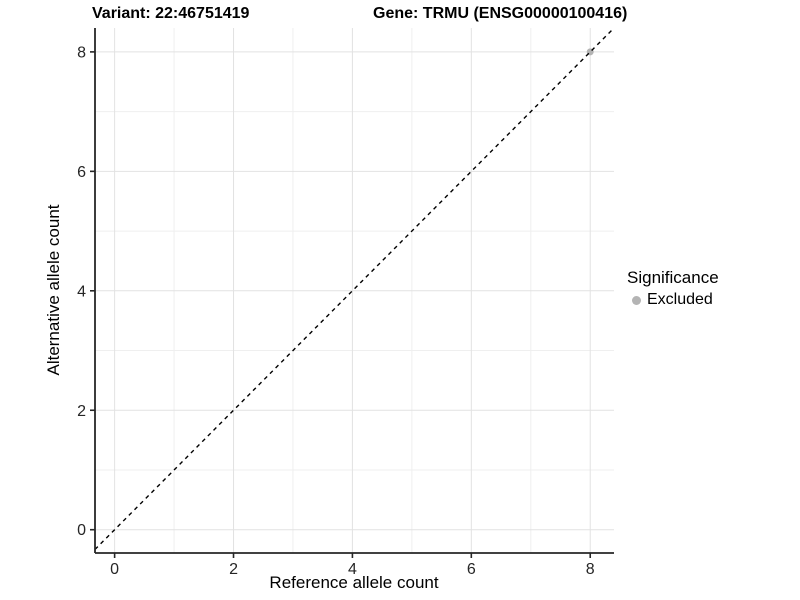 Image resolution: width=800 pixels, height=600 pixels. Describe the element at coordinates (114, 569) in the screenshot. I see `x-tick-label: 0` at that location.